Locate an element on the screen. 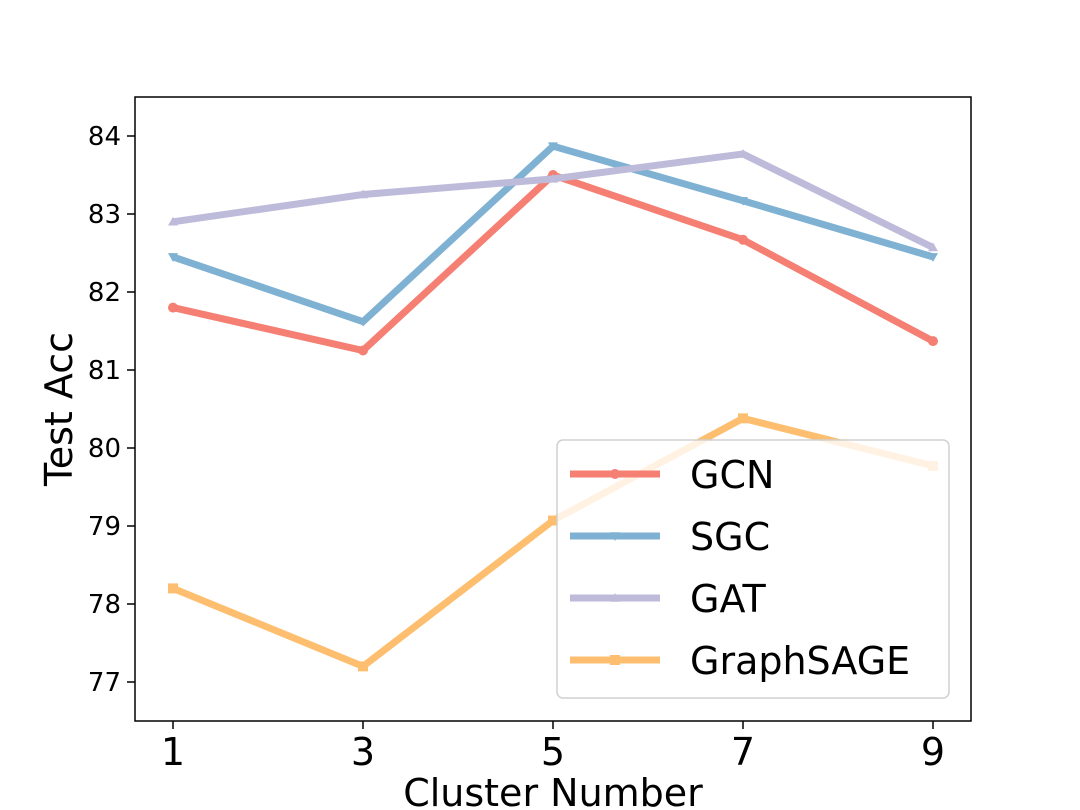 This screenshot has height=810, width=1080. legend-entry-gcn: GCN is located at coordinates (672, 475).